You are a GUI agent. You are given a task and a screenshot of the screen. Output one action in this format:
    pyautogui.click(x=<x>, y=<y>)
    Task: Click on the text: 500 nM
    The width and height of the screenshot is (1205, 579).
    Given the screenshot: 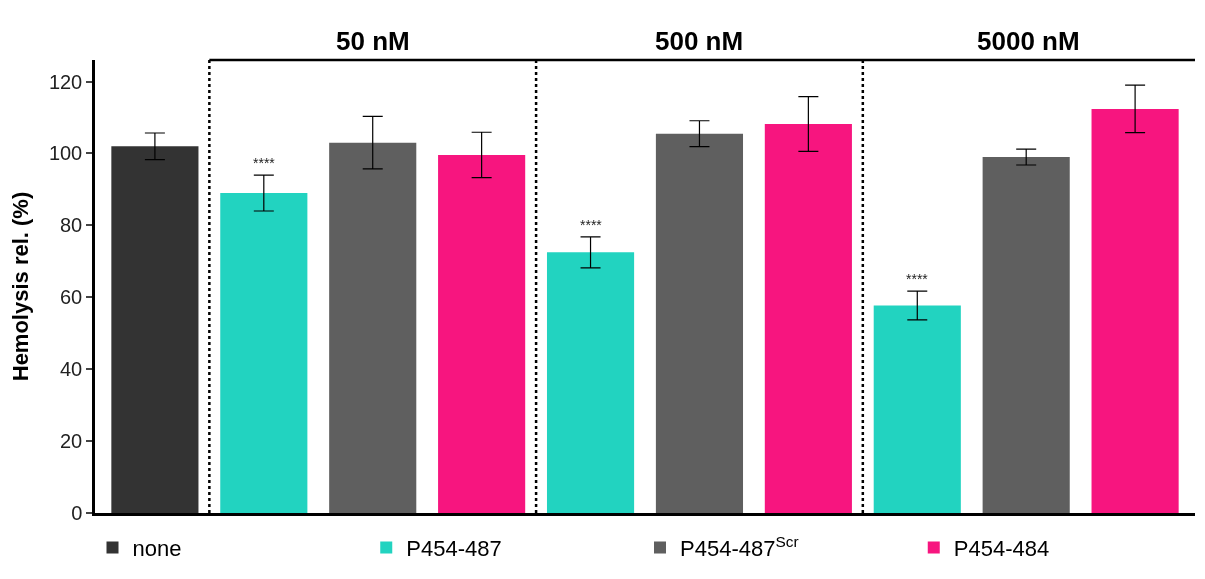 What is the action you would take?
    pyautogui.click(x=699, y=41)
    